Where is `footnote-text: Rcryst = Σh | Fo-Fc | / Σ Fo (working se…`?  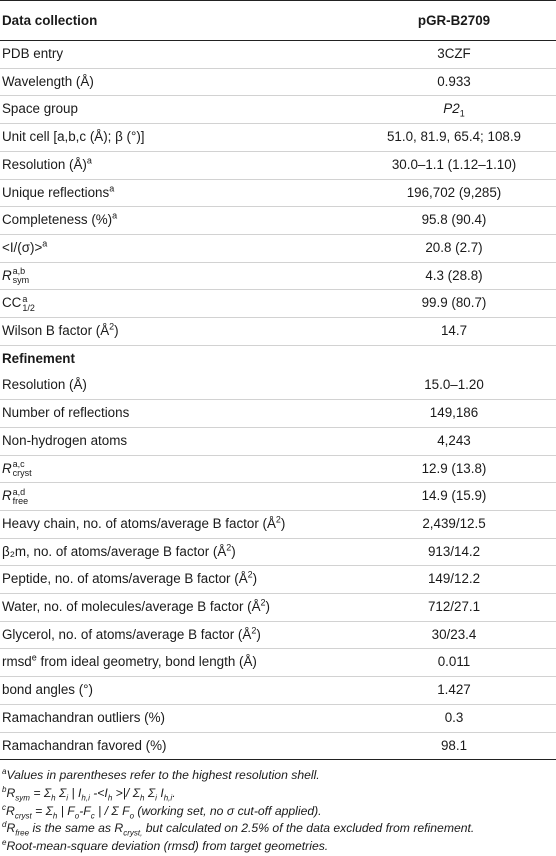
footnote-text: Rcryst = Σh | Fo-Fc | / Σ Fo (working se… is located at coordinates (164, 812).